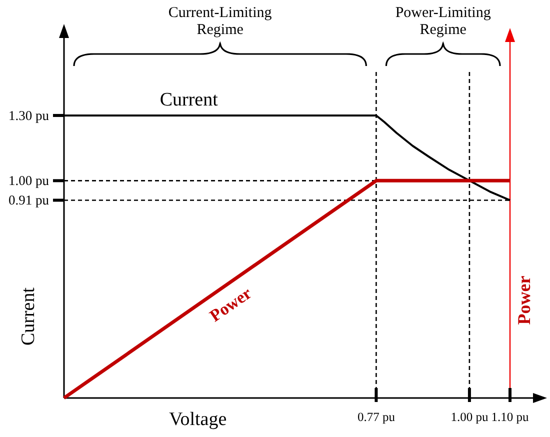 Image resolution: width=550 pixels, height=437 pixels. Describe the element at coordinates (524, 300) in the screenshot. I see `y2-axis-title: Power` at that location.